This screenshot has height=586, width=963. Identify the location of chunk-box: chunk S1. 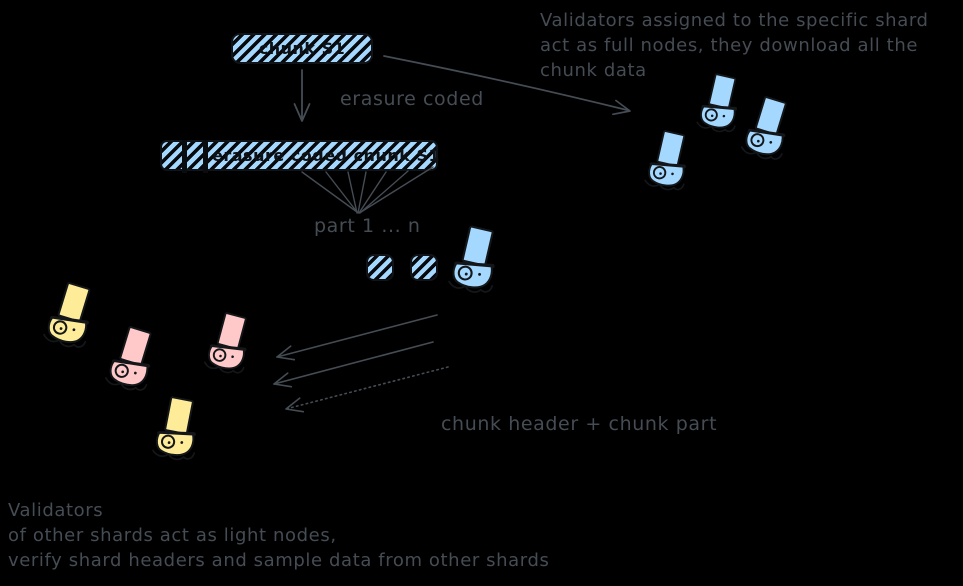
(302, 48).